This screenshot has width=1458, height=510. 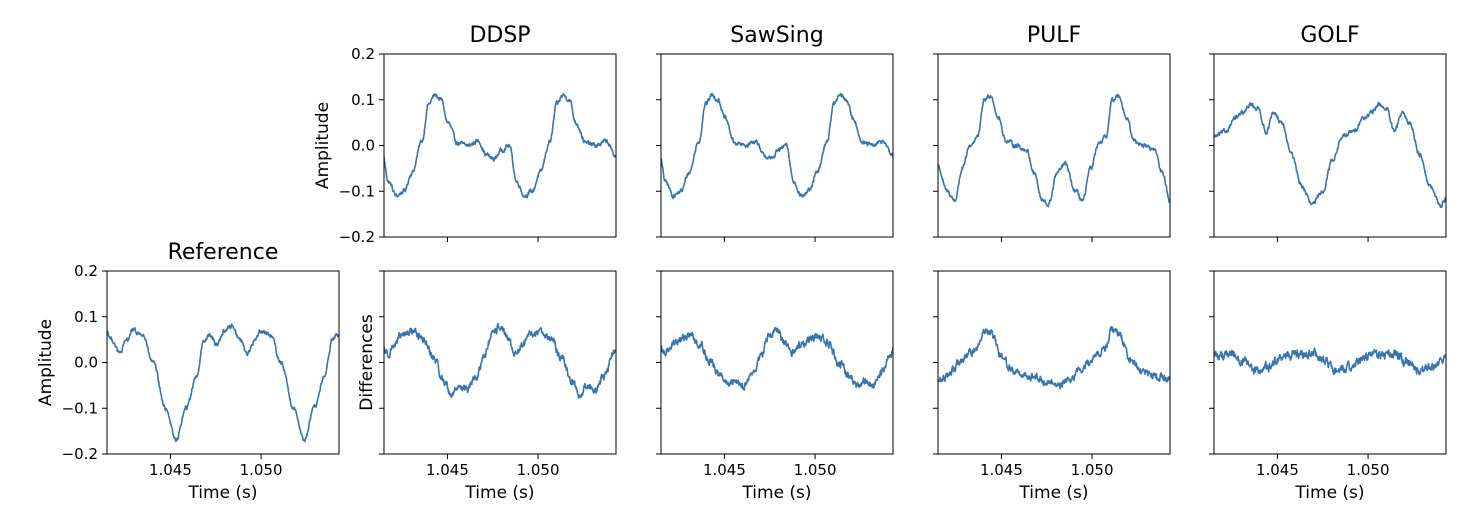 I want to click on panel-title: SawSing, so click(x=776, y=35).